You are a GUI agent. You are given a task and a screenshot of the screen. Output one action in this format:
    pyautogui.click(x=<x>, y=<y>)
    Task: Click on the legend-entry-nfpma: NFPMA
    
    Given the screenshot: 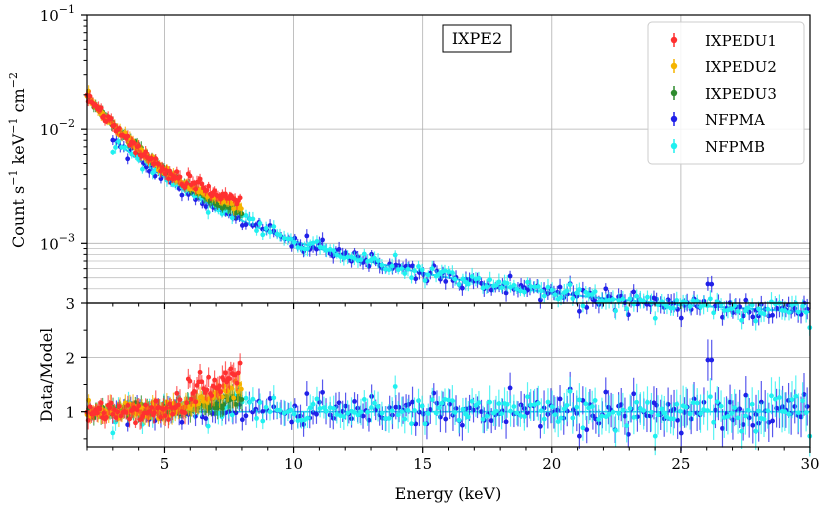 What is the action you would take?
    pyautogui.click(x=717, y=120)
    